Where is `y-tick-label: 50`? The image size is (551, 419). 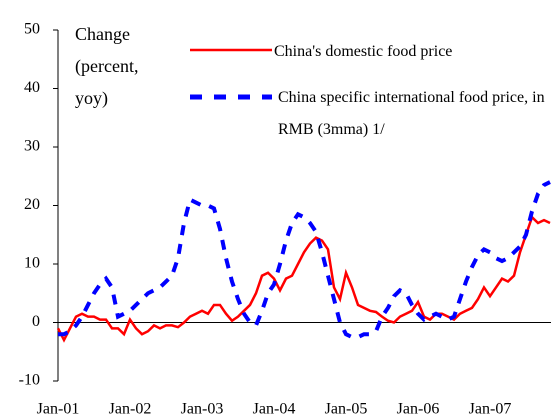 y-tick-label: 50 is located at coordinates (32, 29).